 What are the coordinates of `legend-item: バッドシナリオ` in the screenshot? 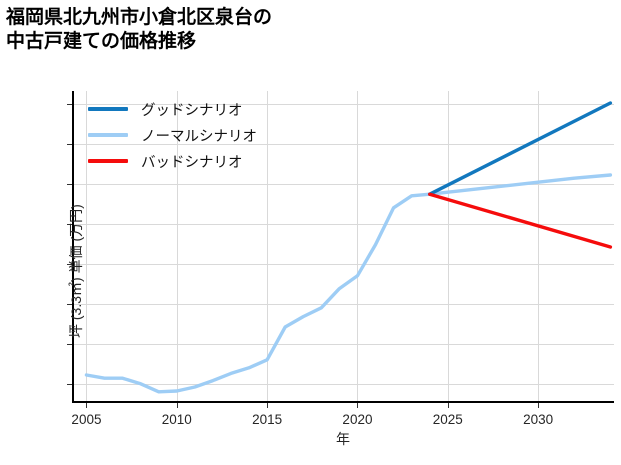 It's located at (172, 161).